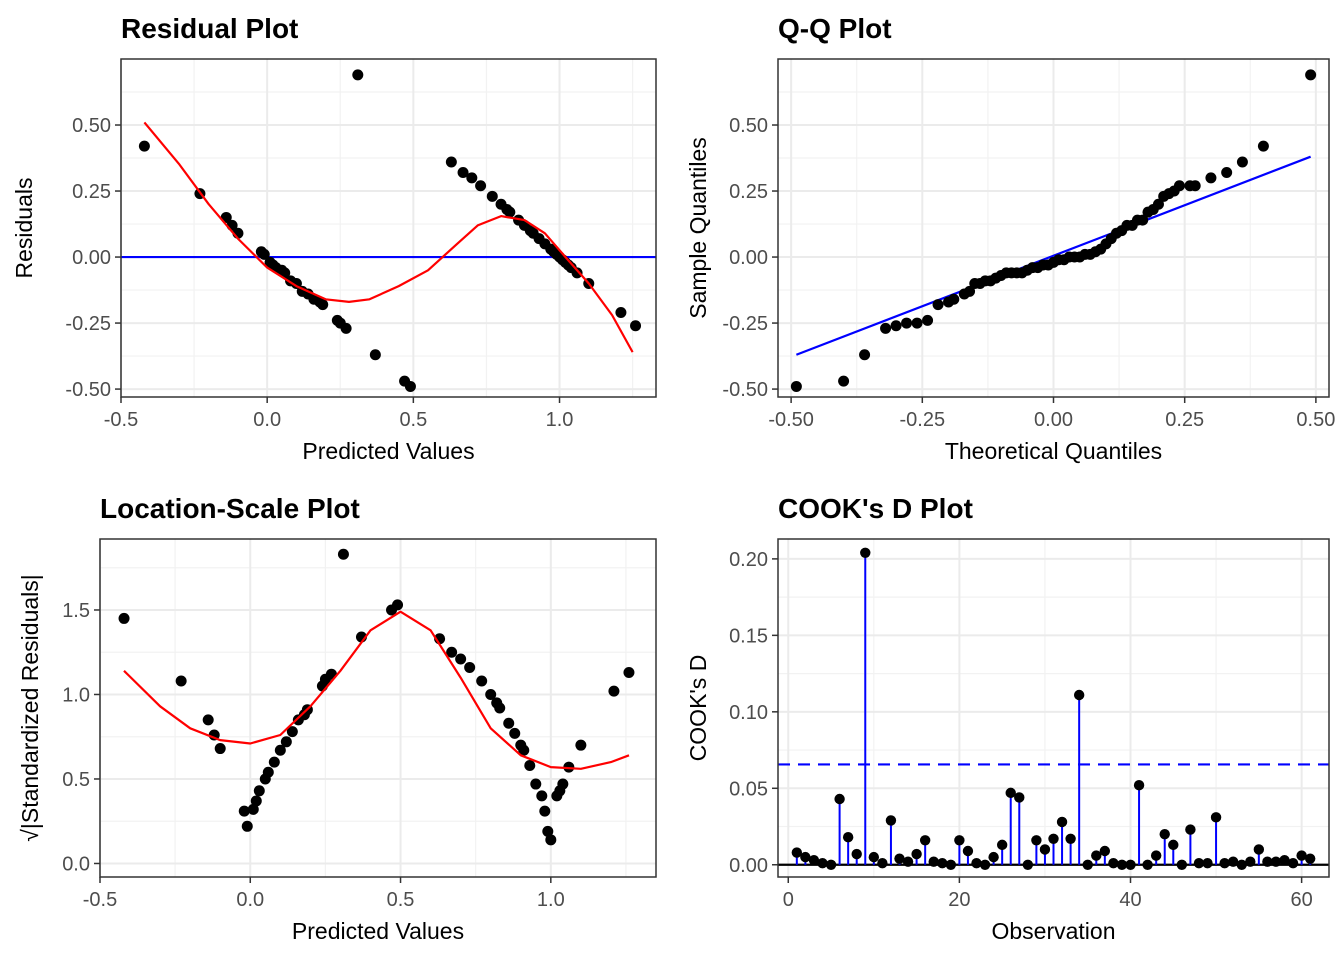  I want to click on y-tick-label: -0.50, so click(745, 390).